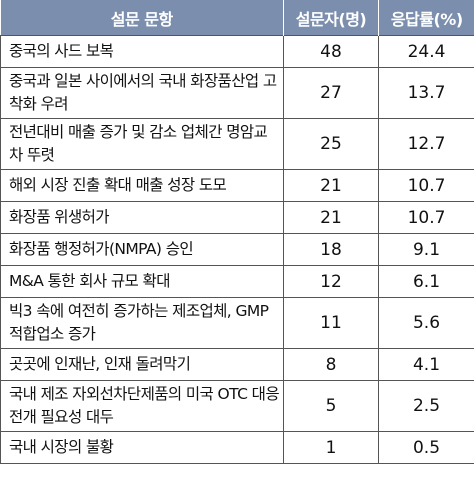  I want to click on survey-item-cell: 빅3 속에 여전히 증가하는 제조업체, GMP적합업소 증가, so click(142, 323).